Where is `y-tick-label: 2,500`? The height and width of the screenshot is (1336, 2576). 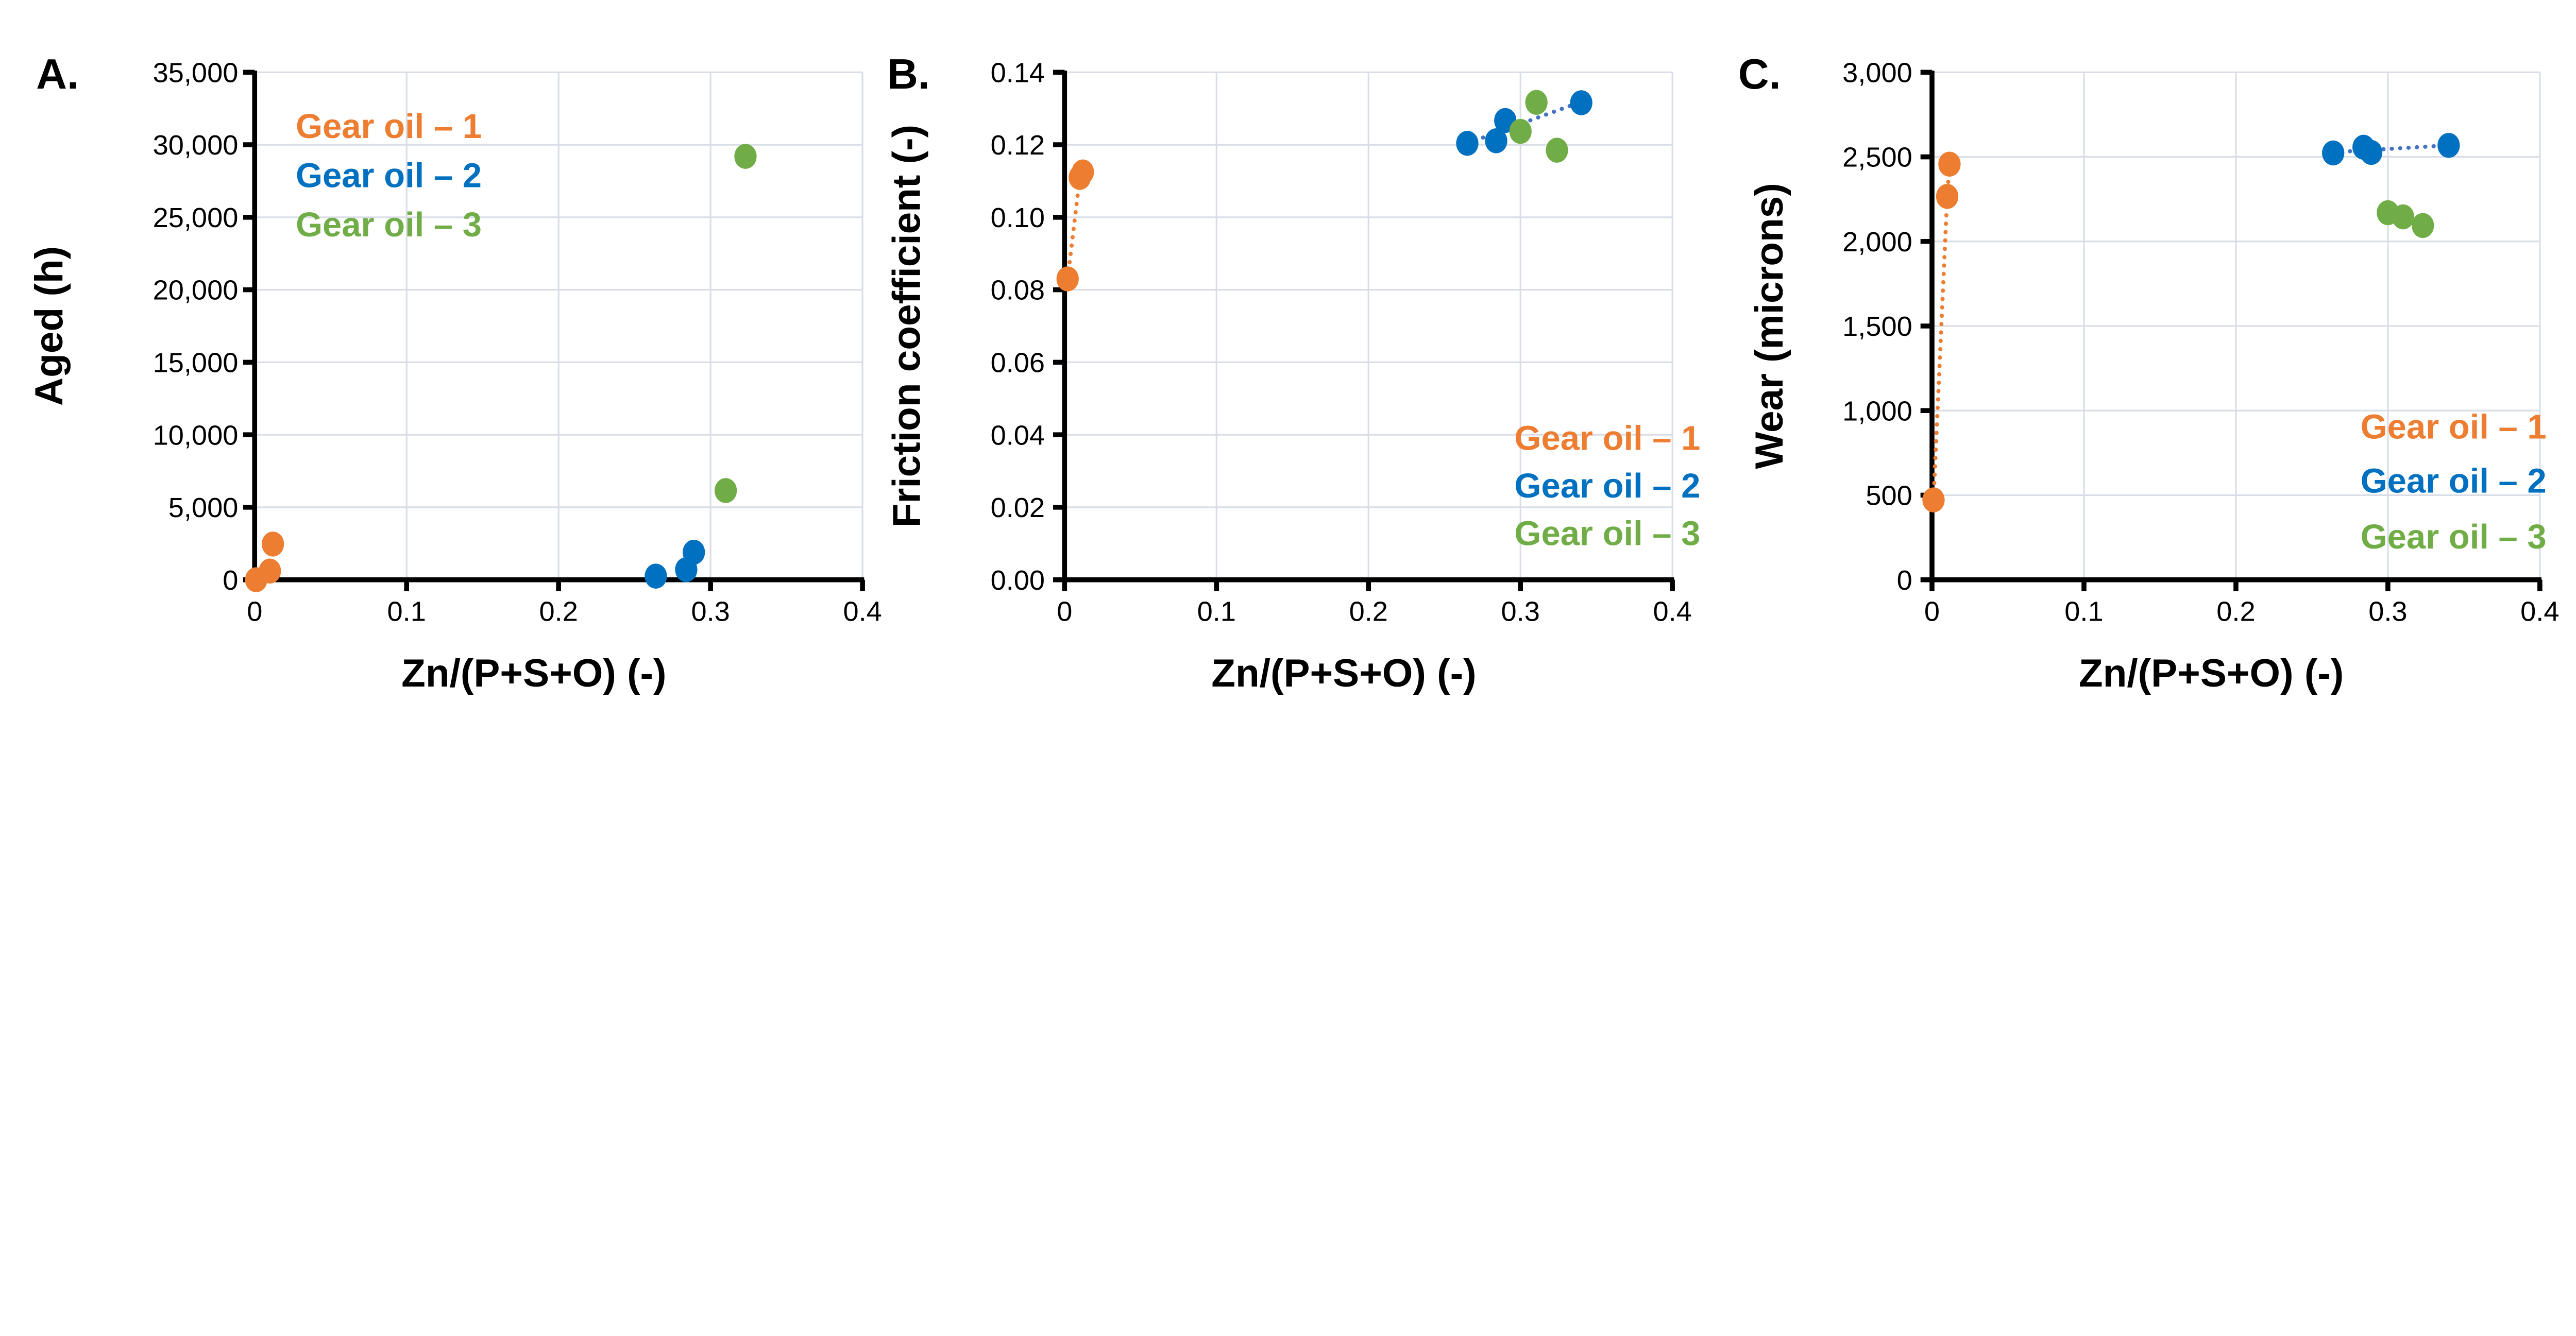
y-tick-label: 2,500 is located at coordinates (1877, 157).